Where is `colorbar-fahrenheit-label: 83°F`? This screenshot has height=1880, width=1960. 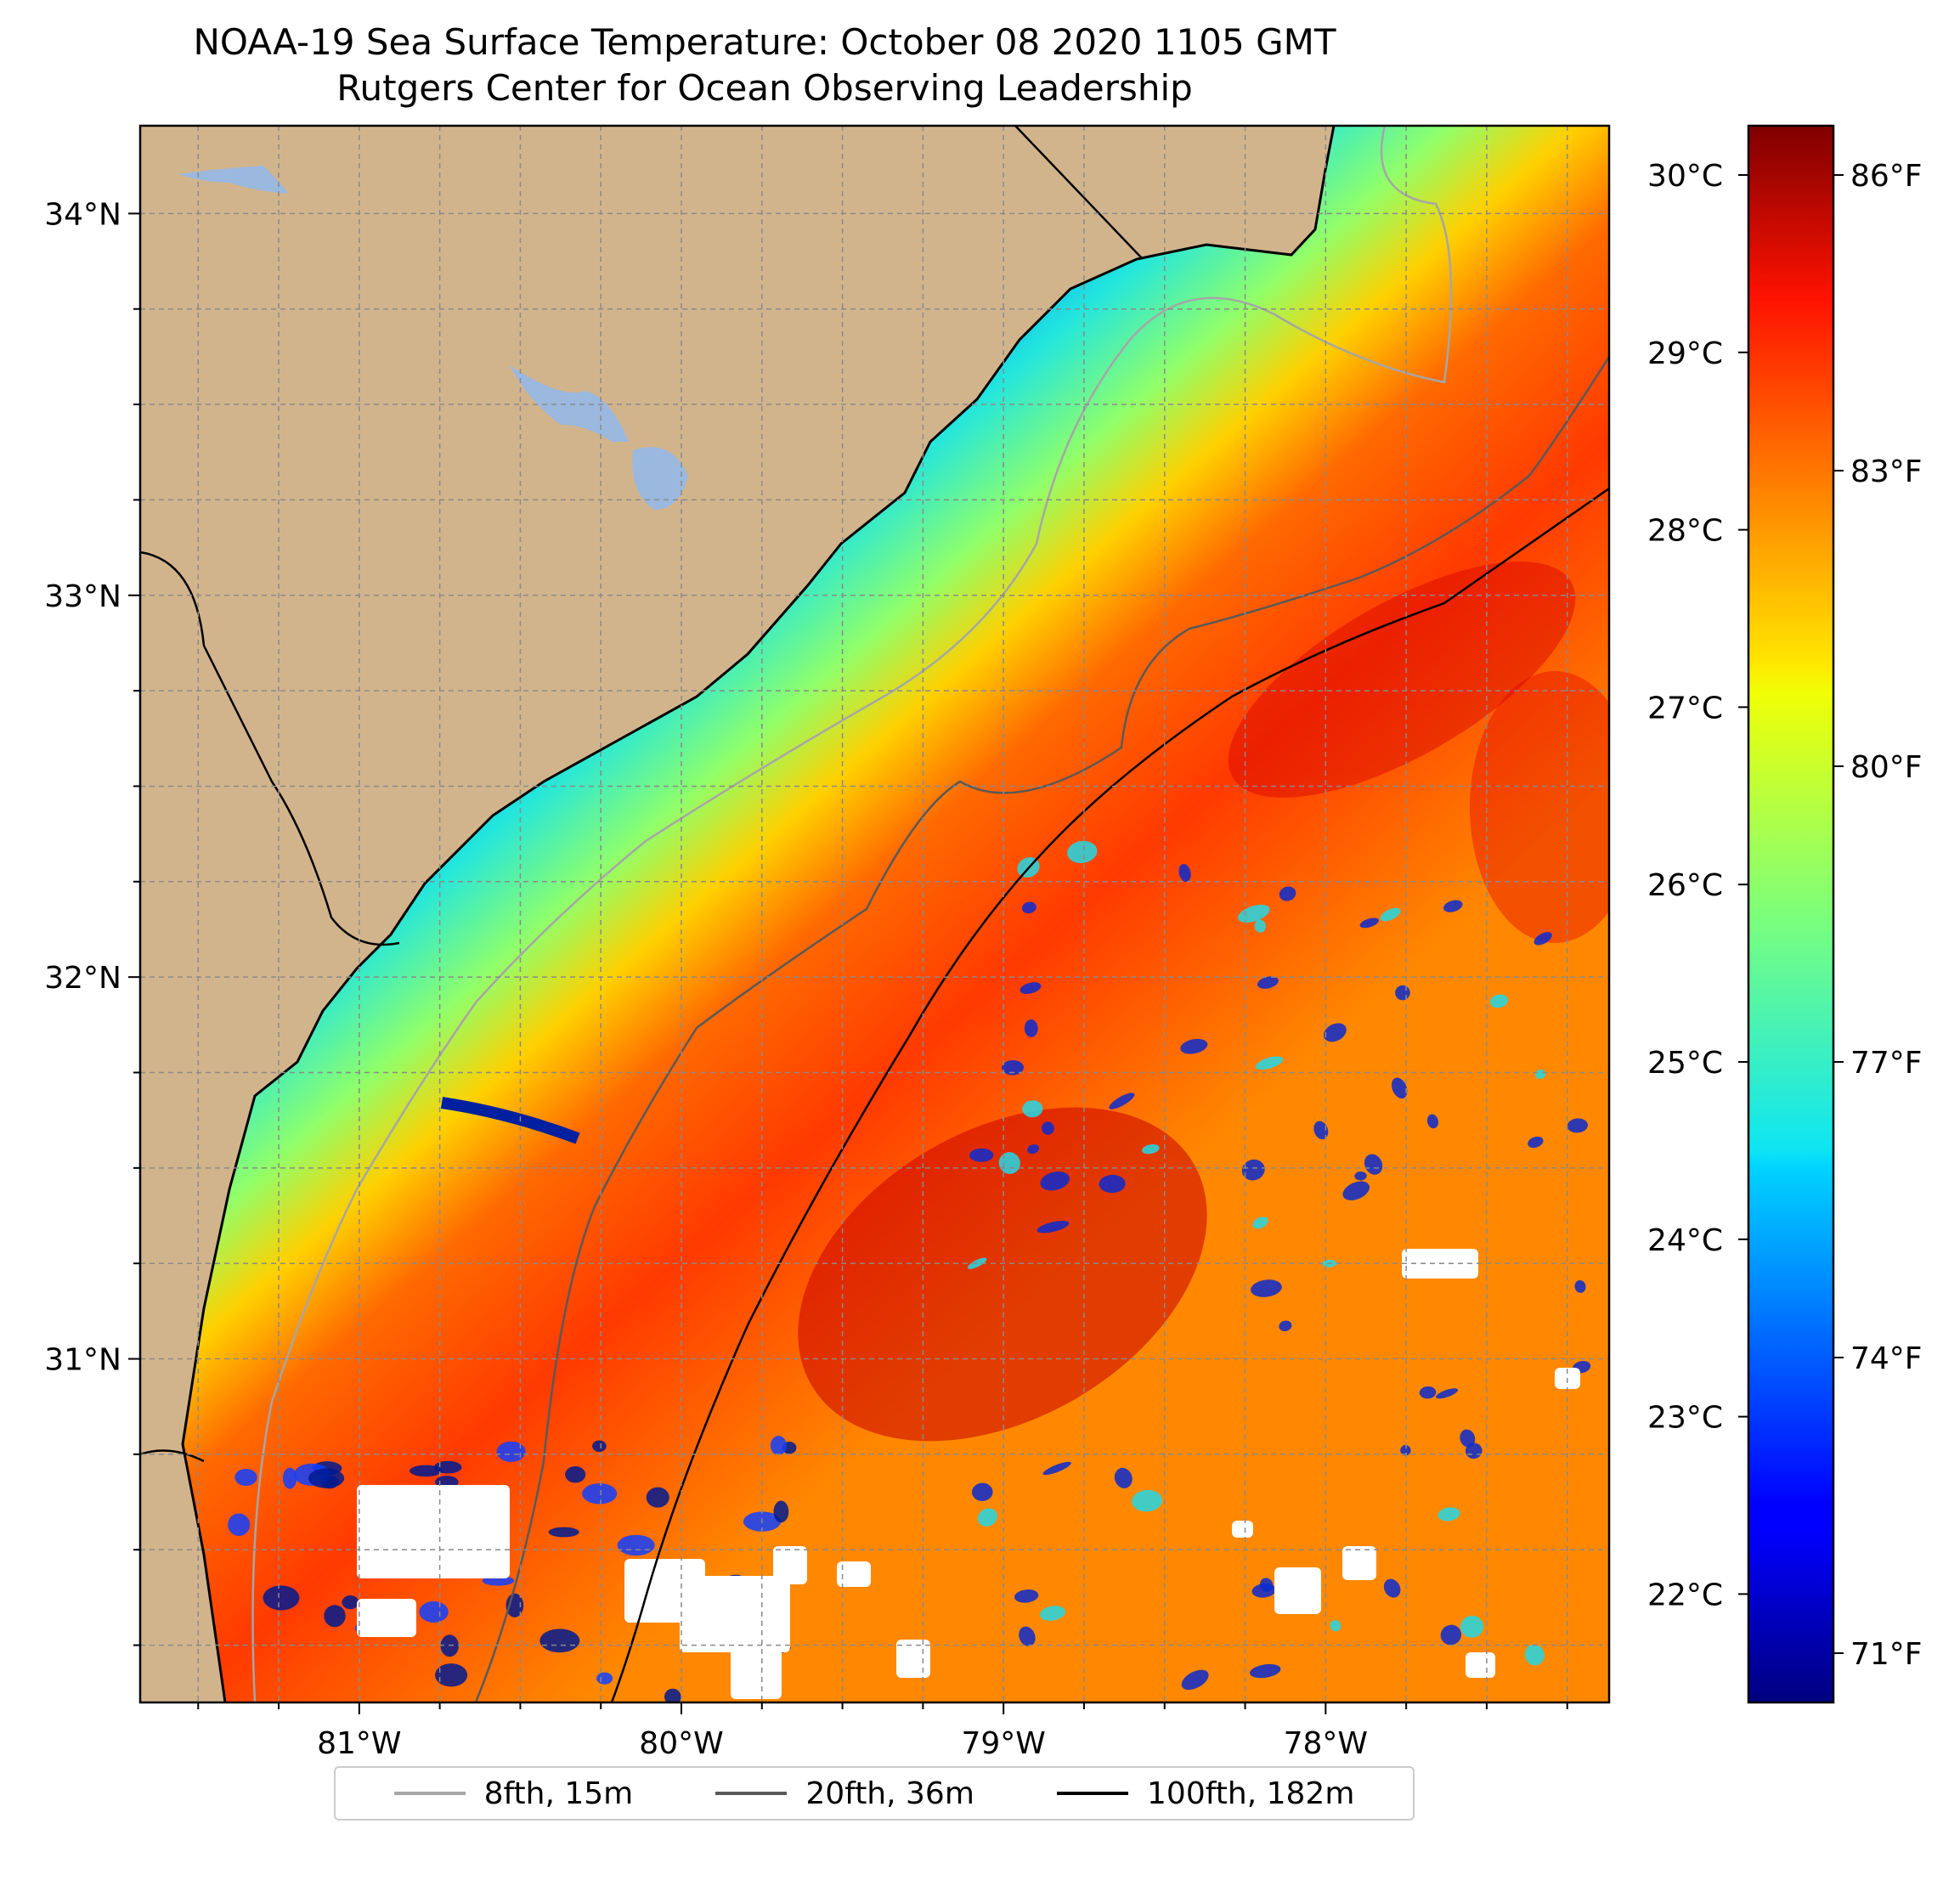
colorbar-fahrenheit-label: 83°F is located at coordinates (1887, 472).